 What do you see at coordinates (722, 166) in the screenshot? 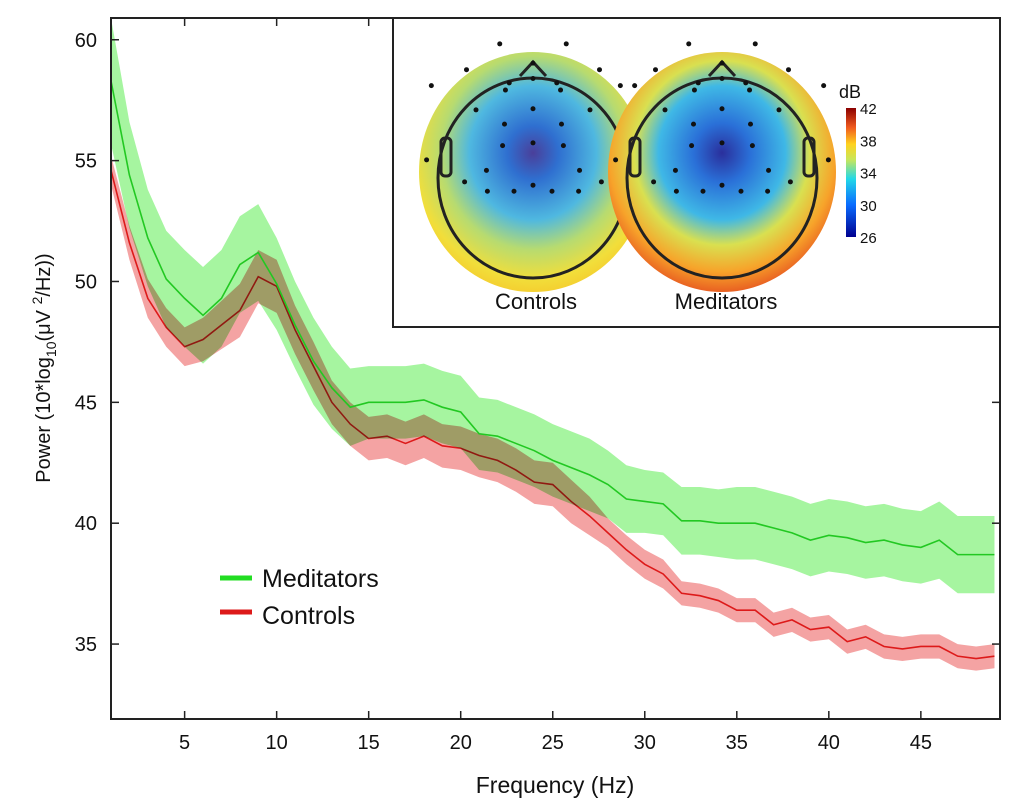
I see `topomap-meditators` at bounding box center [722, 166].